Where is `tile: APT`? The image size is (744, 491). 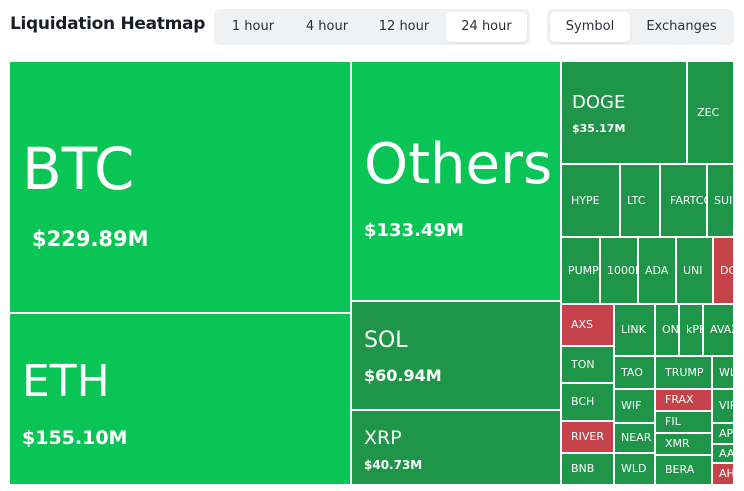 tile: APT is located at coordinates (723, 433).